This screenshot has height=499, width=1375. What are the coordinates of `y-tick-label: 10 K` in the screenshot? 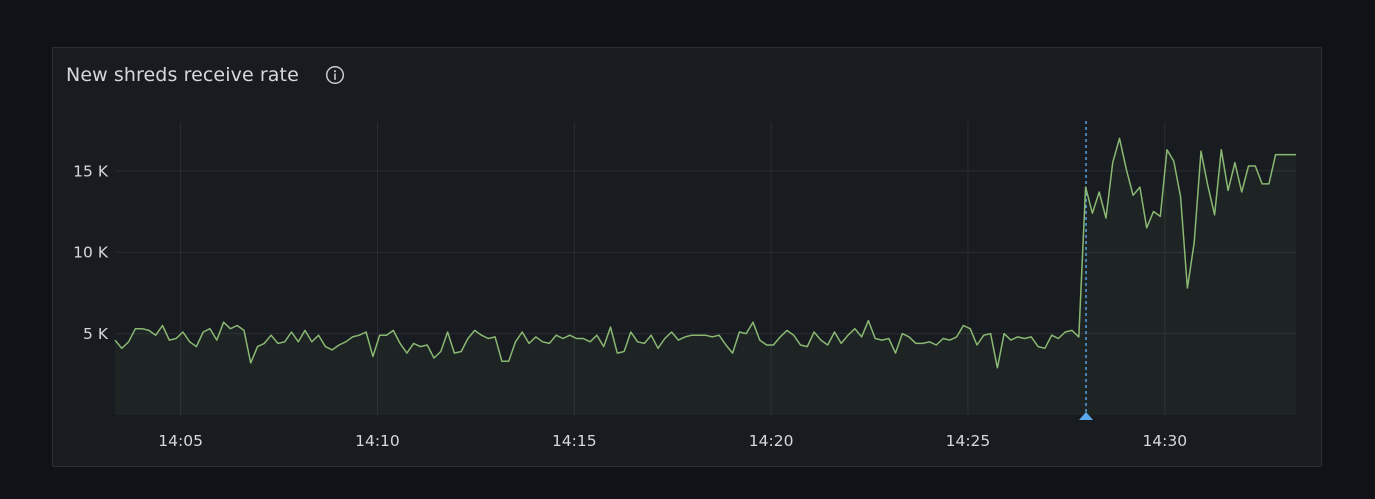 It's located at (91, 253).